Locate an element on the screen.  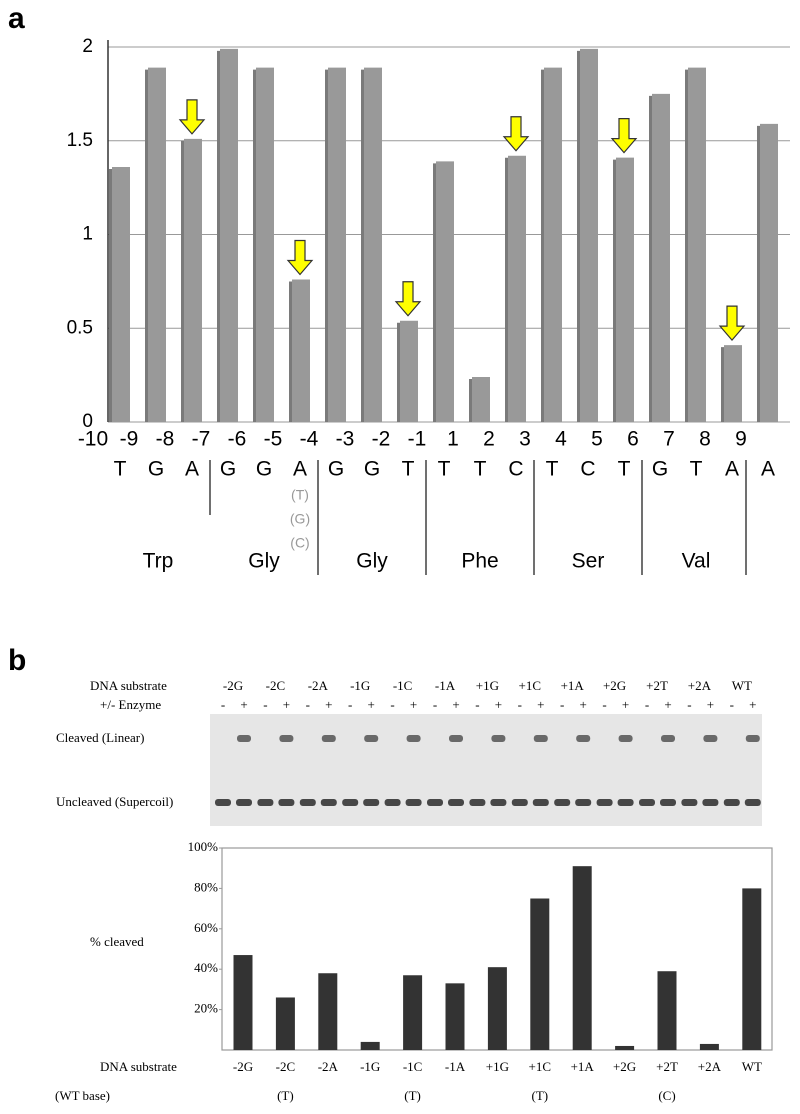
codon-label: Ser is located at coordinates (588, 561).